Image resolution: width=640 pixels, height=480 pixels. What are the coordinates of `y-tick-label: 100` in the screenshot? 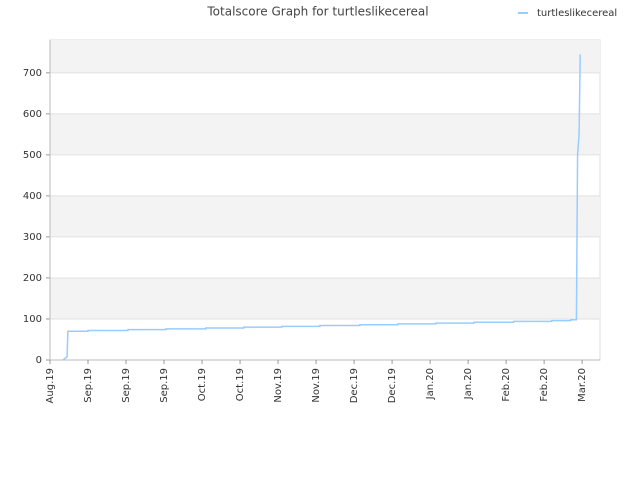 It's located at (32, 319).